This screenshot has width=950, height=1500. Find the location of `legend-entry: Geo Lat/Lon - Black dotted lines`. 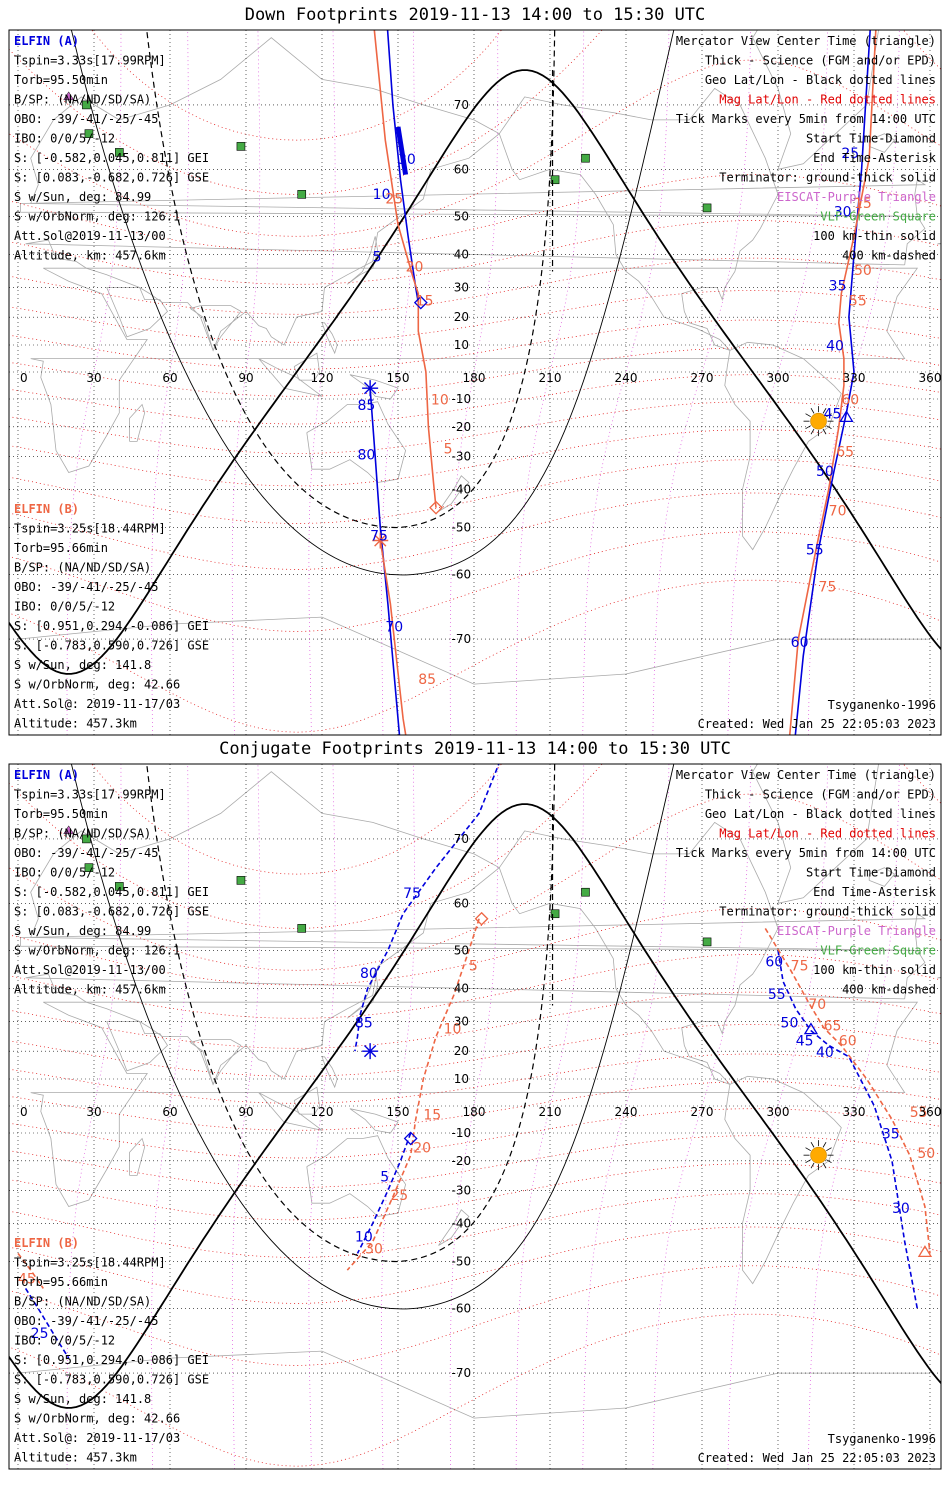

legend-entry: Geo Lat/Lon - Black dotted lines is located at coordinates (820, 80).